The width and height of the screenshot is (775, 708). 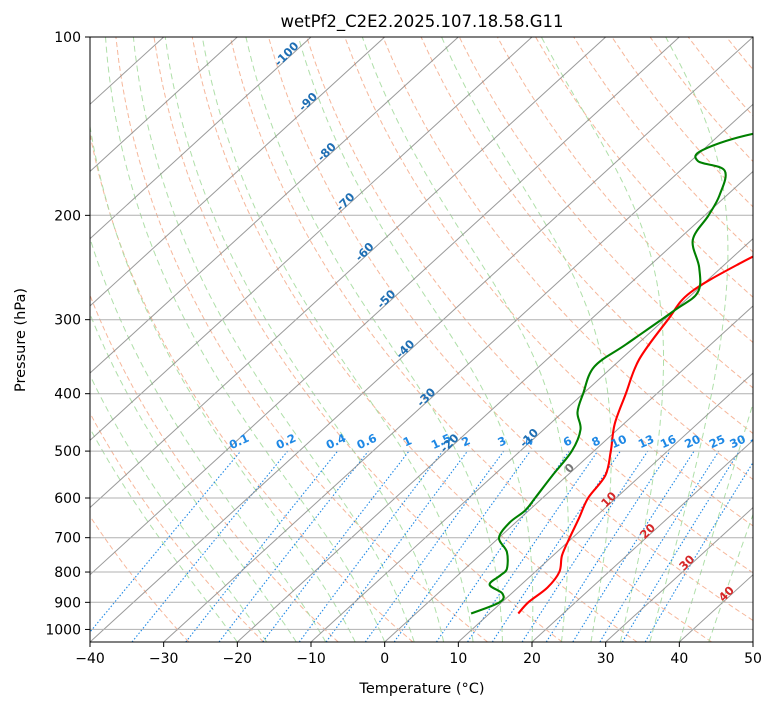 I want to click on x-axis: −40 −30 −20 −10 0 10 20 30 40 50, so click(x=418, y=654).